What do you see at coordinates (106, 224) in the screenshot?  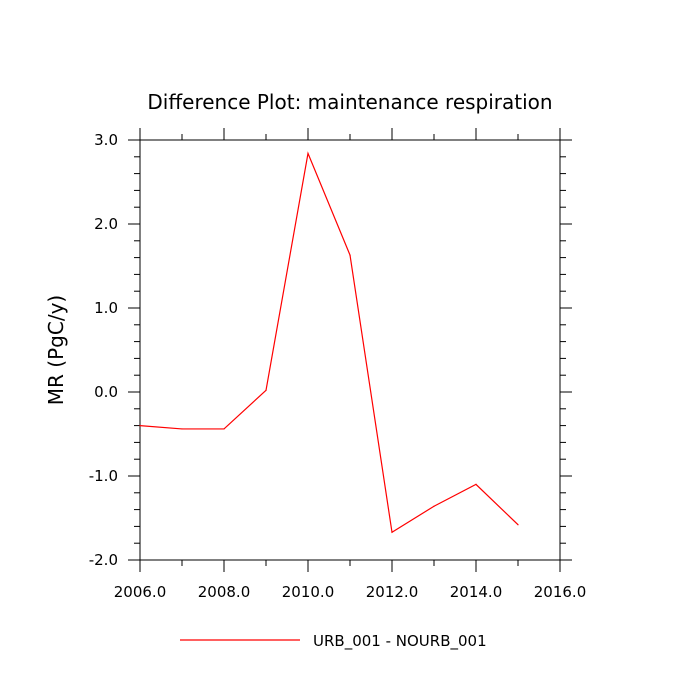 I see `y-tick-label: 2.0` at bounding box center [106, 224].